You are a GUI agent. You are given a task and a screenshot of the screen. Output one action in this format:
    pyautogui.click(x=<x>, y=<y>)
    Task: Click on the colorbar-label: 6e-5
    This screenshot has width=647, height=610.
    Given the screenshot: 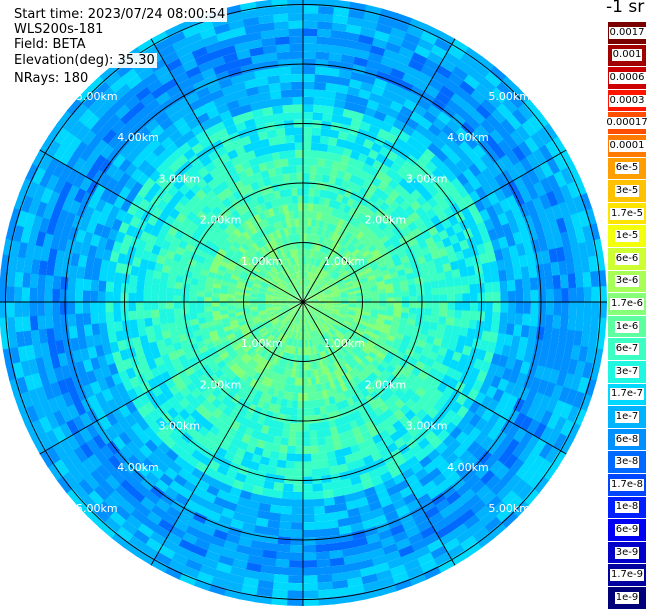 What is the action you would take?
    pyautogui.click(x=627, y=168)
    